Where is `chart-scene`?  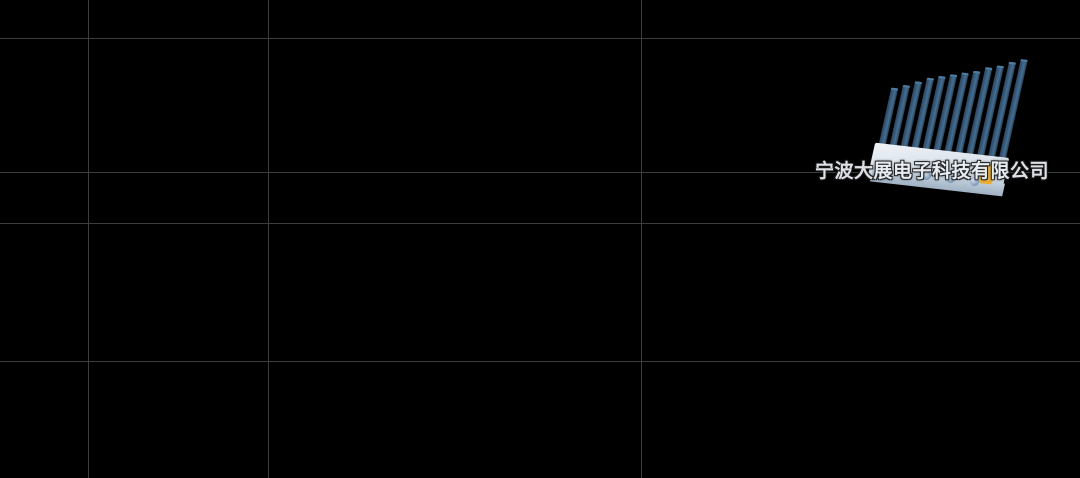
chart-scene is located at coordinates (944, 120).